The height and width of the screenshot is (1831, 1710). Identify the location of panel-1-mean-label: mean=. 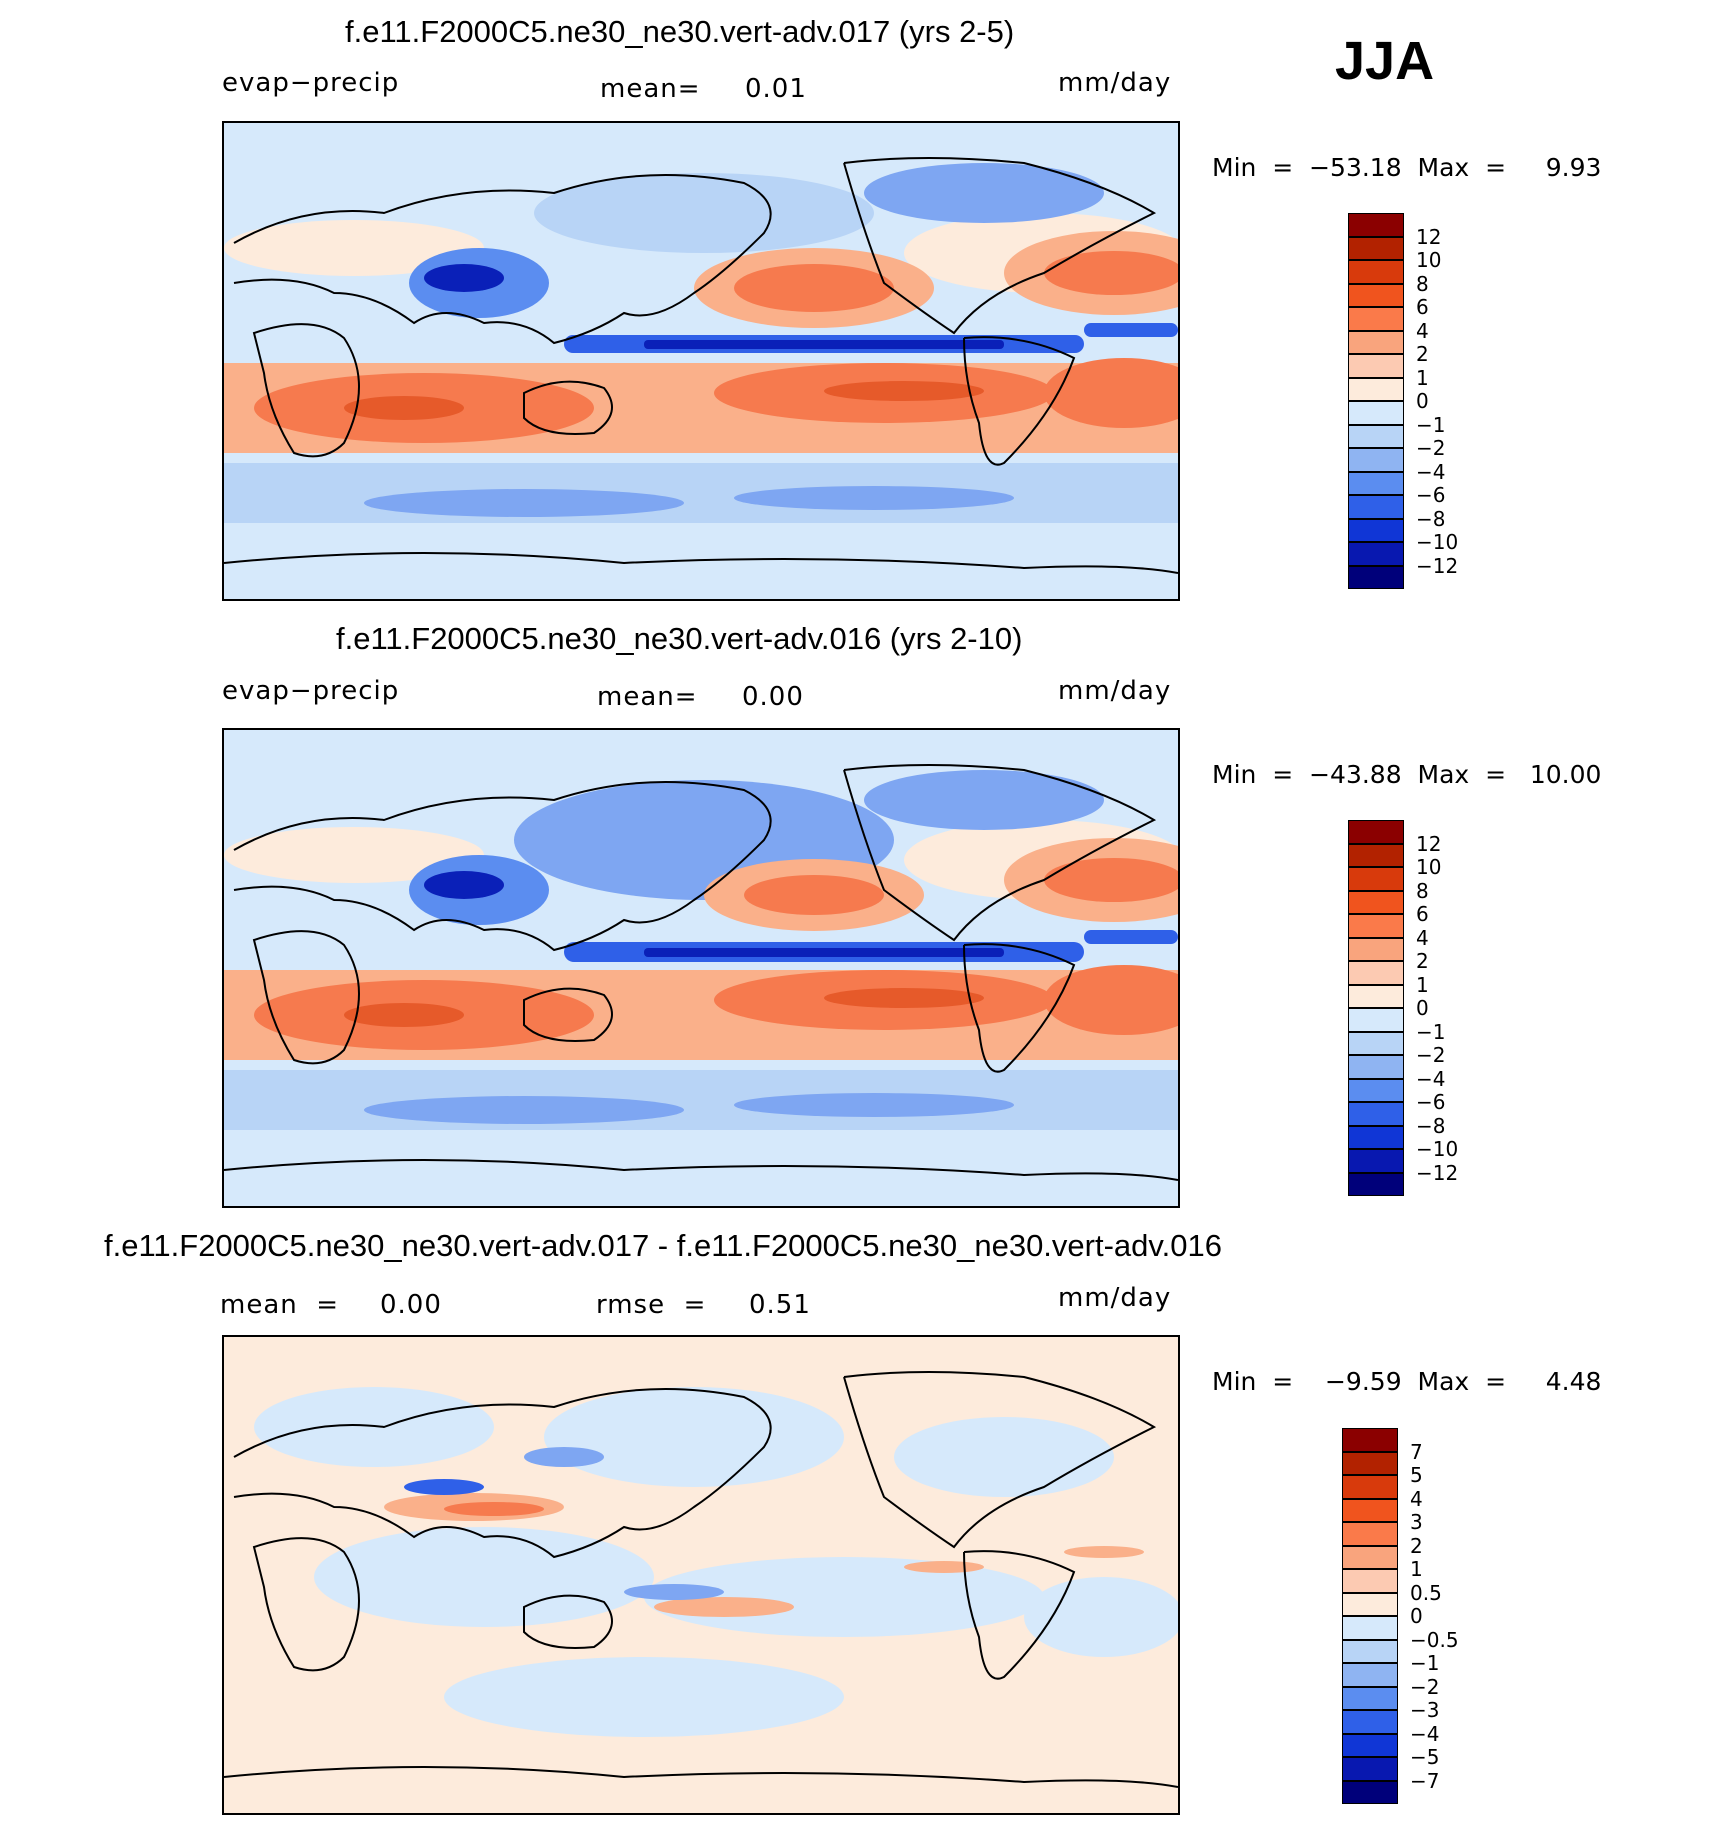
(650, 89).